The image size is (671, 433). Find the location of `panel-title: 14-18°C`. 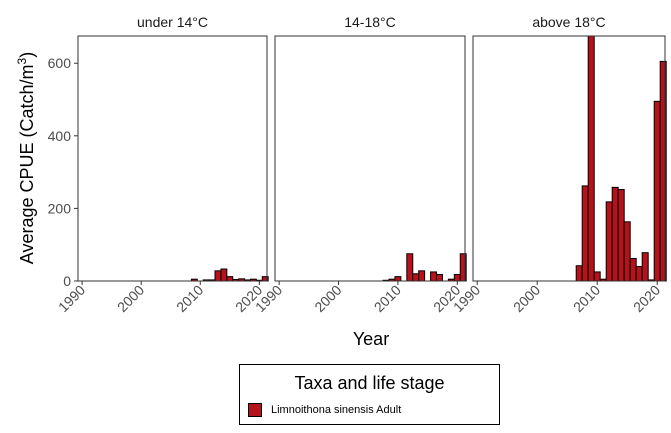

panel-title: 14-18°C is located at coordinates (370, 22).